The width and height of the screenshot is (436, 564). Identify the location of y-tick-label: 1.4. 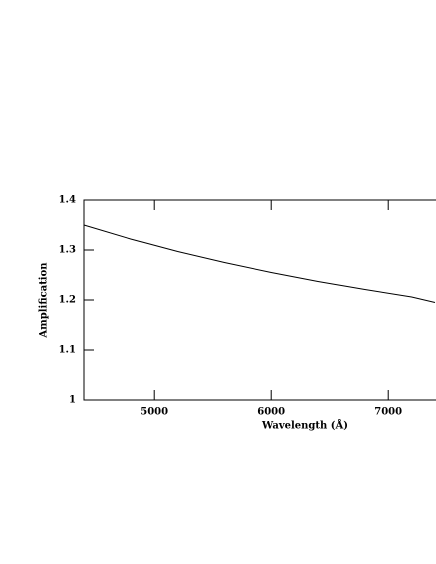
(67, 200).